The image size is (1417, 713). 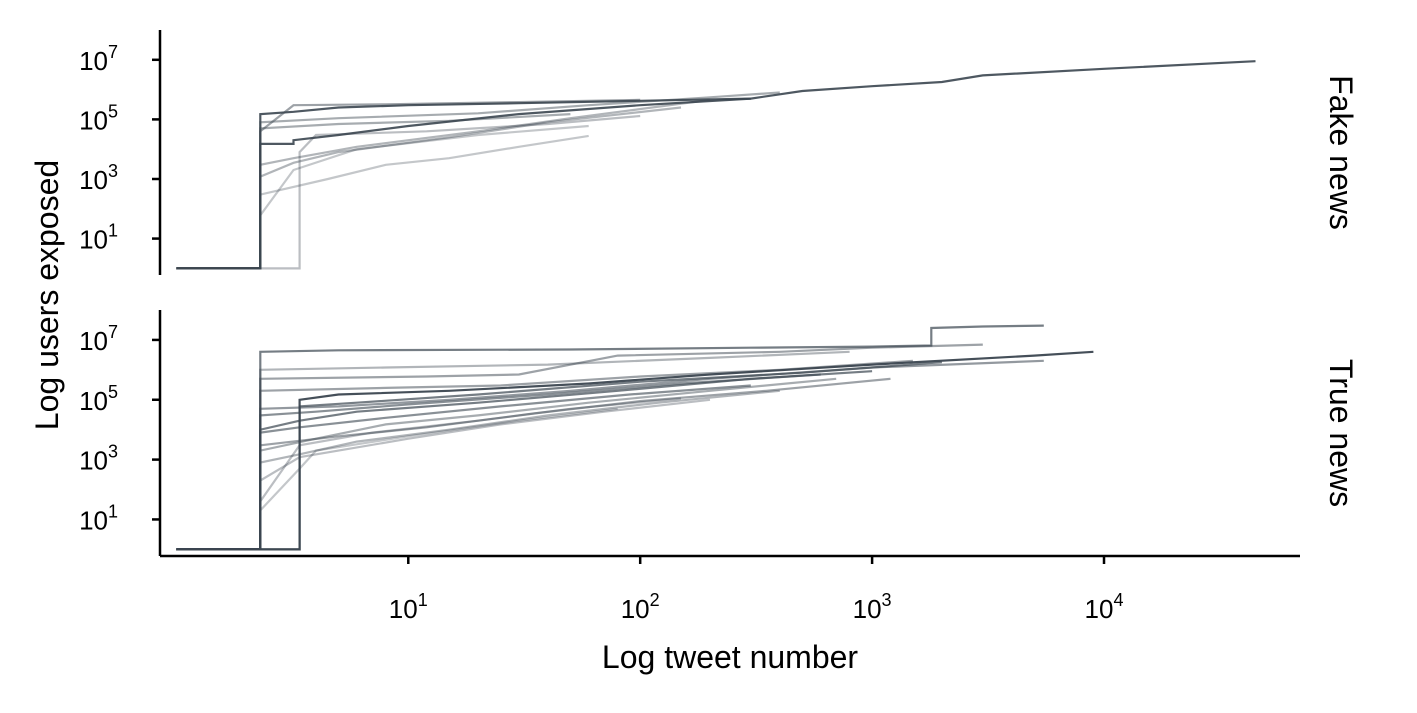 What do you see at coordinates (47, 295) in the screenshot?
I see `y-axis-label: Log users exposed` at bounding box center [47, 295].